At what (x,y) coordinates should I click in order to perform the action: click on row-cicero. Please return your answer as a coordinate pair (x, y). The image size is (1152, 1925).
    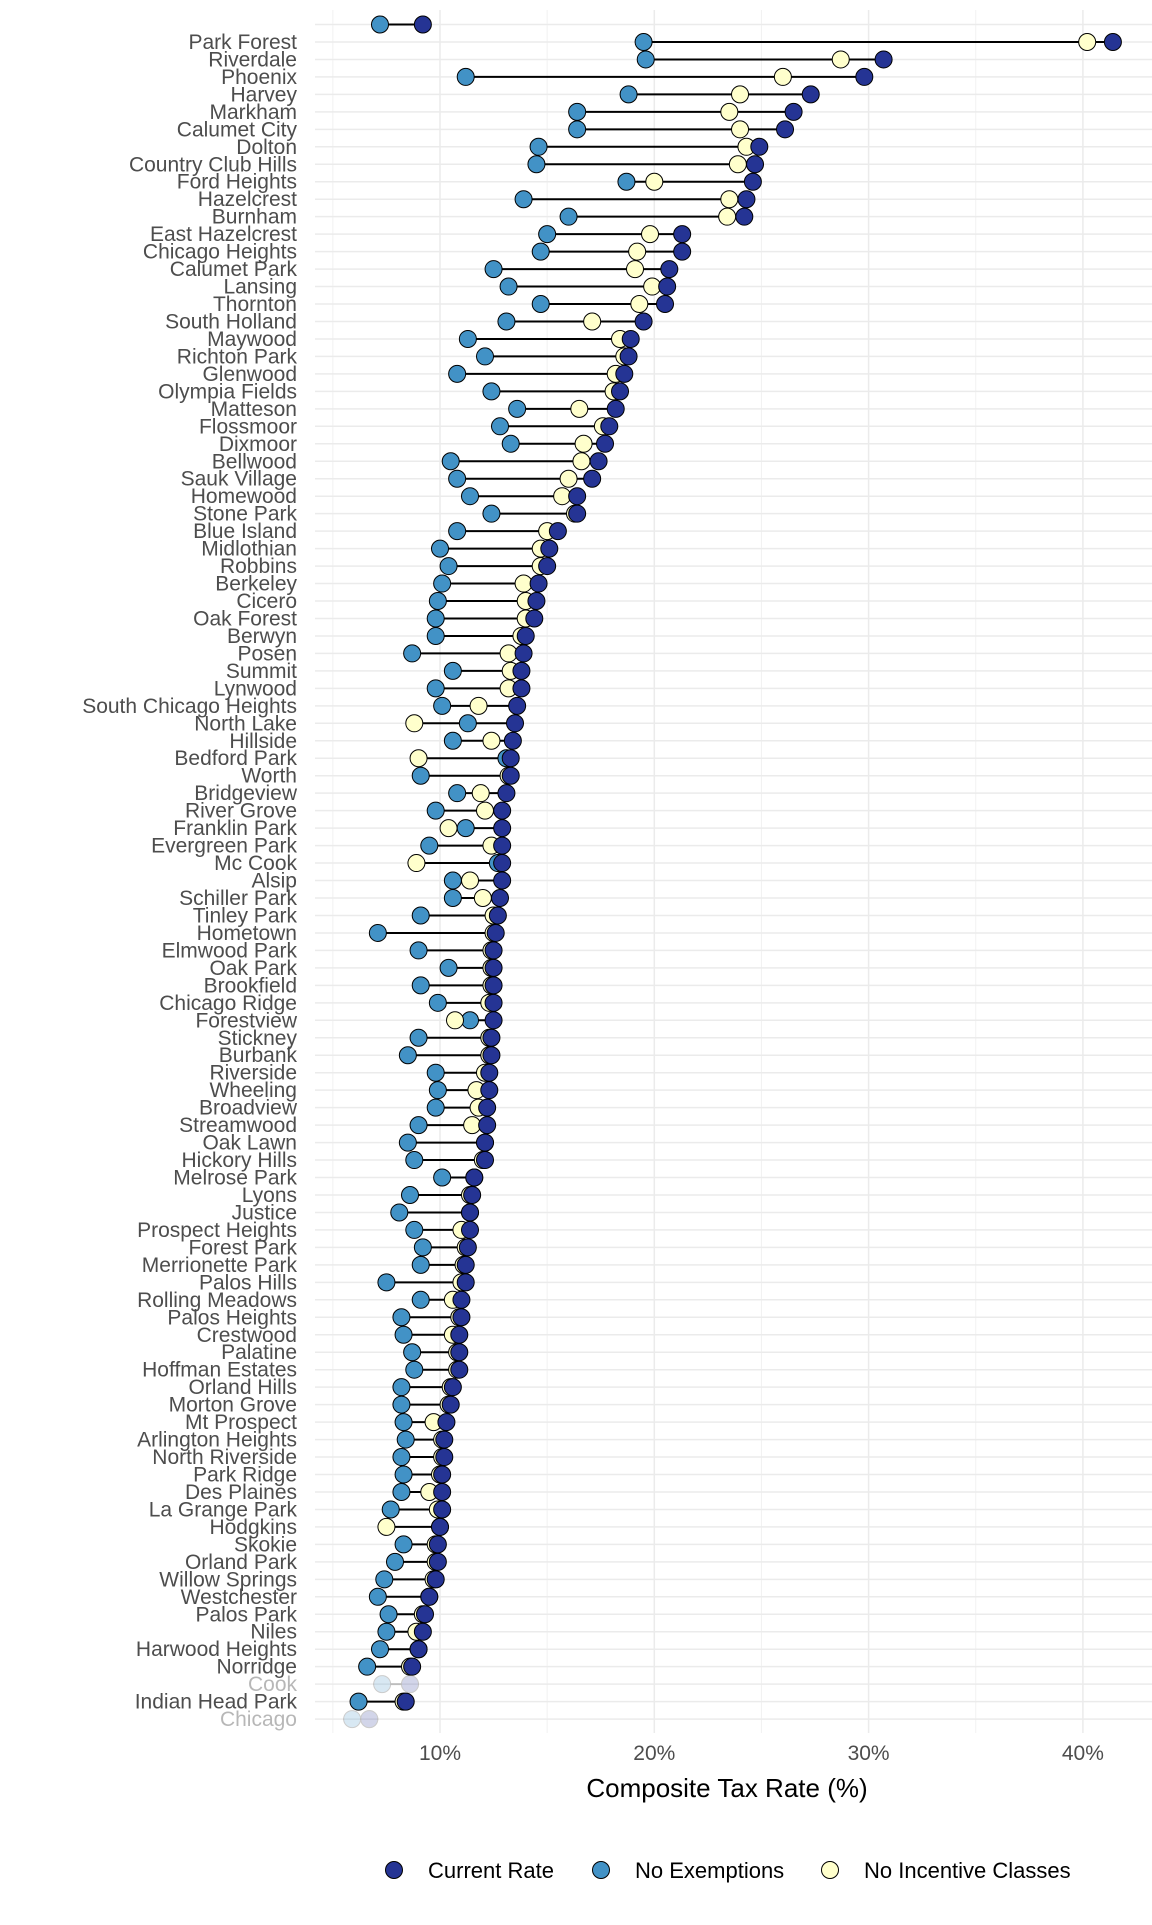
    Looking at the image, I should click on (487, 601).